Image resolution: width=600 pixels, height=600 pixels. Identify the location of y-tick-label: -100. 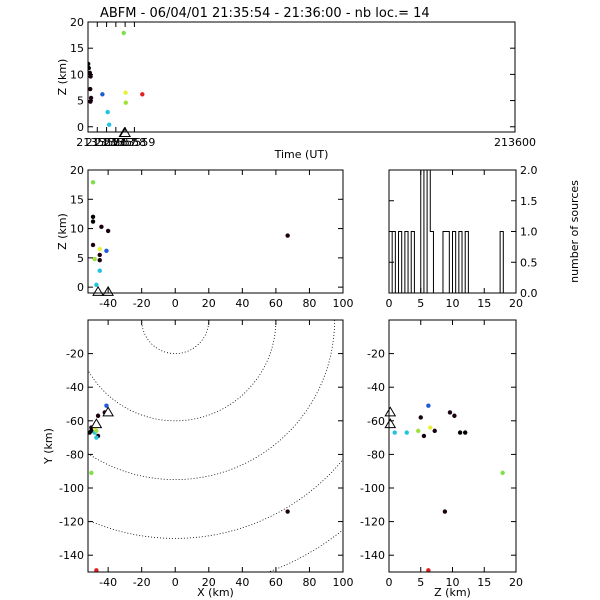
(372, 488).